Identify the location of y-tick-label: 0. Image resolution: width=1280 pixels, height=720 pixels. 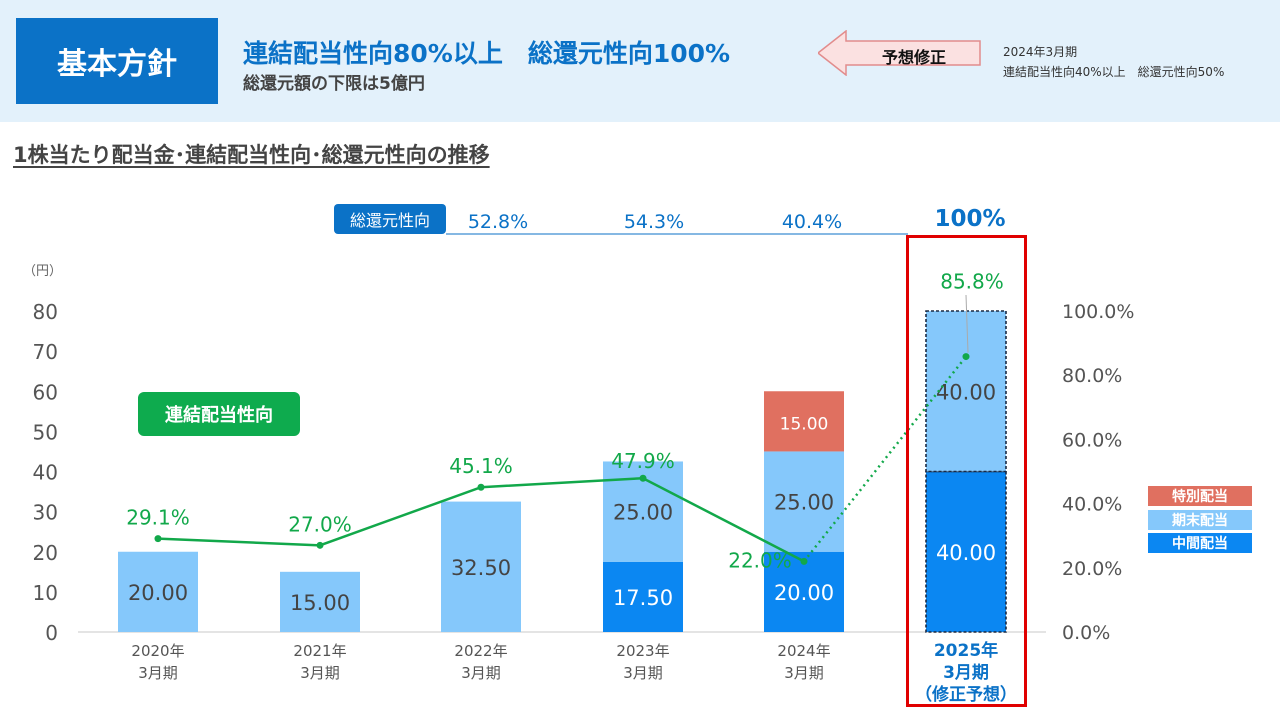
(51, 633).